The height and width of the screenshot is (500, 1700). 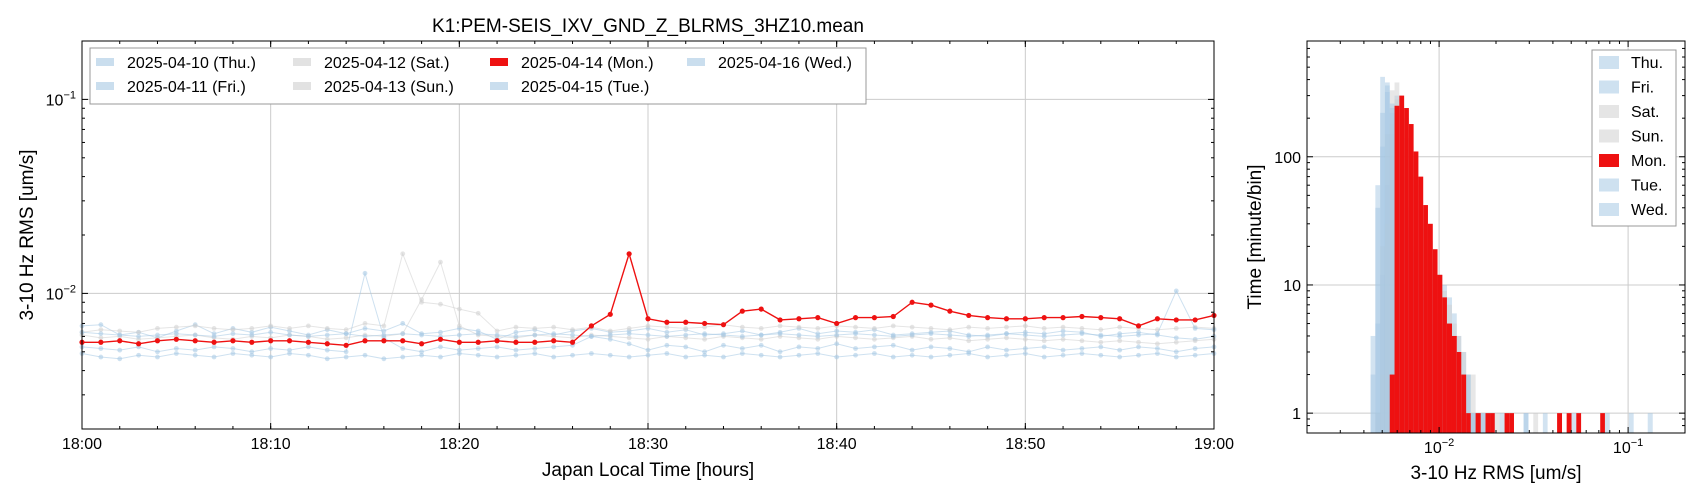 What do you see at coordinates (459, 444) in the screenshot?
I see `timeseries-x-tick-label: 18:20` at bounding box center [459, 444].